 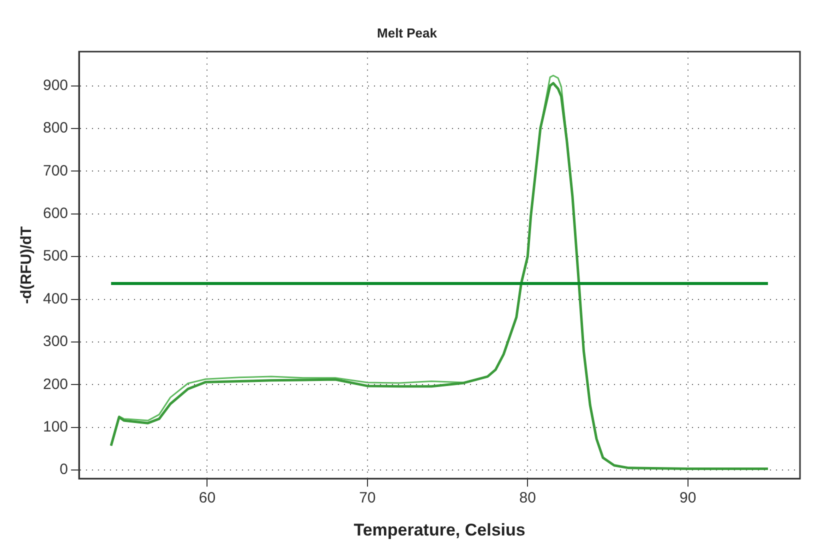 What do you see at coordinates (55, 341) in the screenshot?
I see `y-tick-label: 300` at bounding box center [55, 341].